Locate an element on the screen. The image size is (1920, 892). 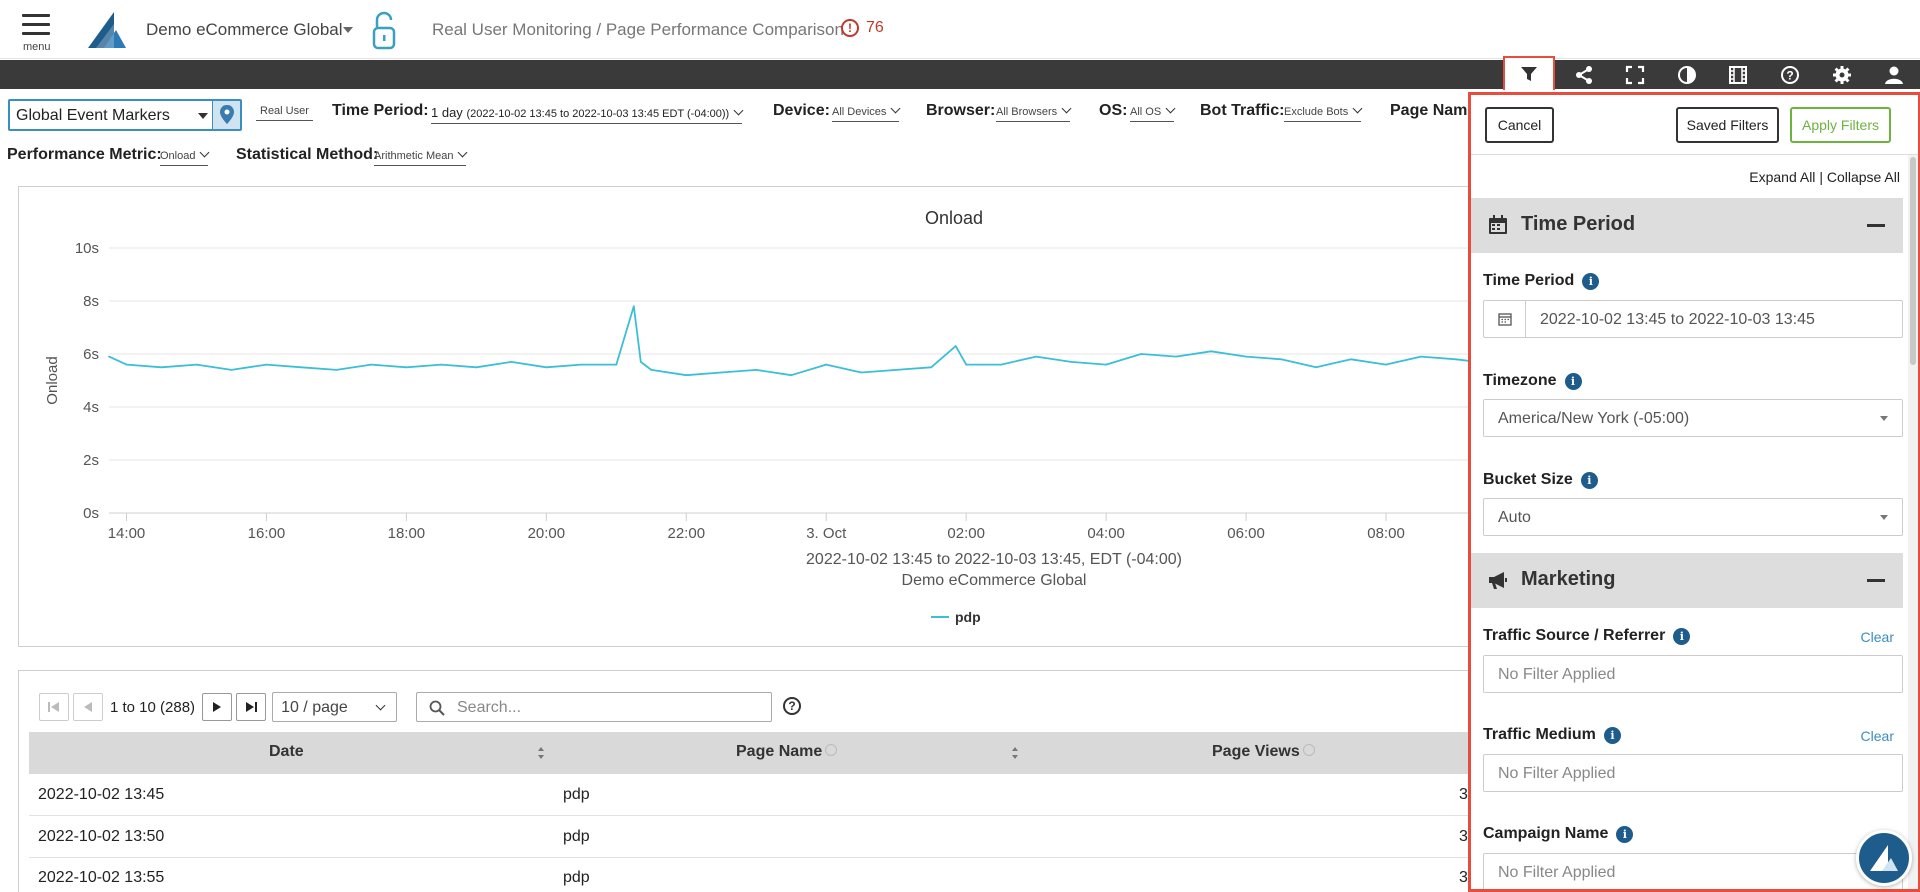
column-header-date: Date is located at coordinates (286, 751).